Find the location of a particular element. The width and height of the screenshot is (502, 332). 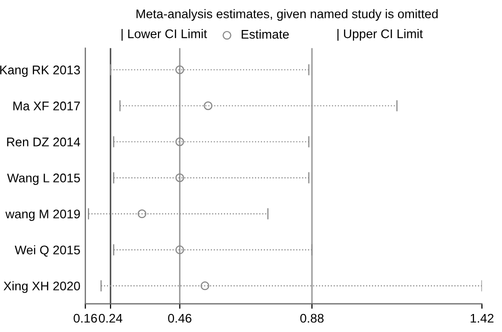

y-tick-label: Ren DZ 2014 is located at coordinates (43, 142).